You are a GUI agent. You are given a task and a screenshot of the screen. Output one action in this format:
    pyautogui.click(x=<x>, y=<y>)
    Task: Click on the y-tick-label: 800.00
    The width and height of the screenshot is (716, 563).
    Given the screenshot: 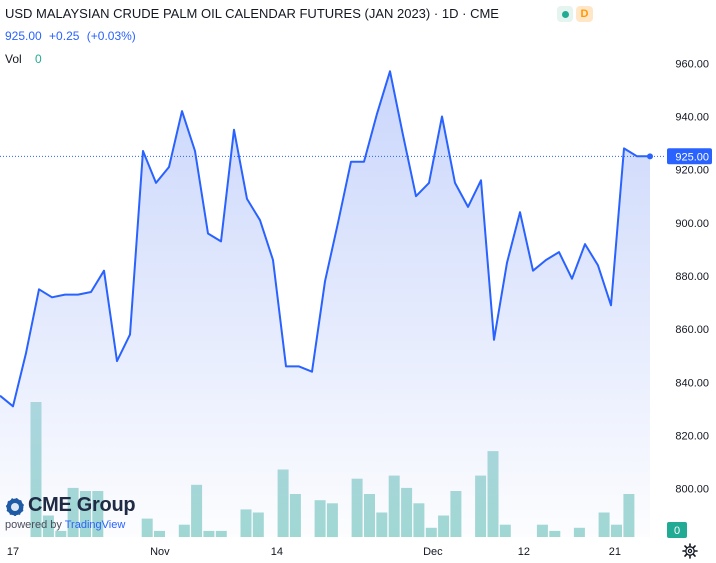 What is the action you would take?
    pyautogui.click(x=692, y=490)
    